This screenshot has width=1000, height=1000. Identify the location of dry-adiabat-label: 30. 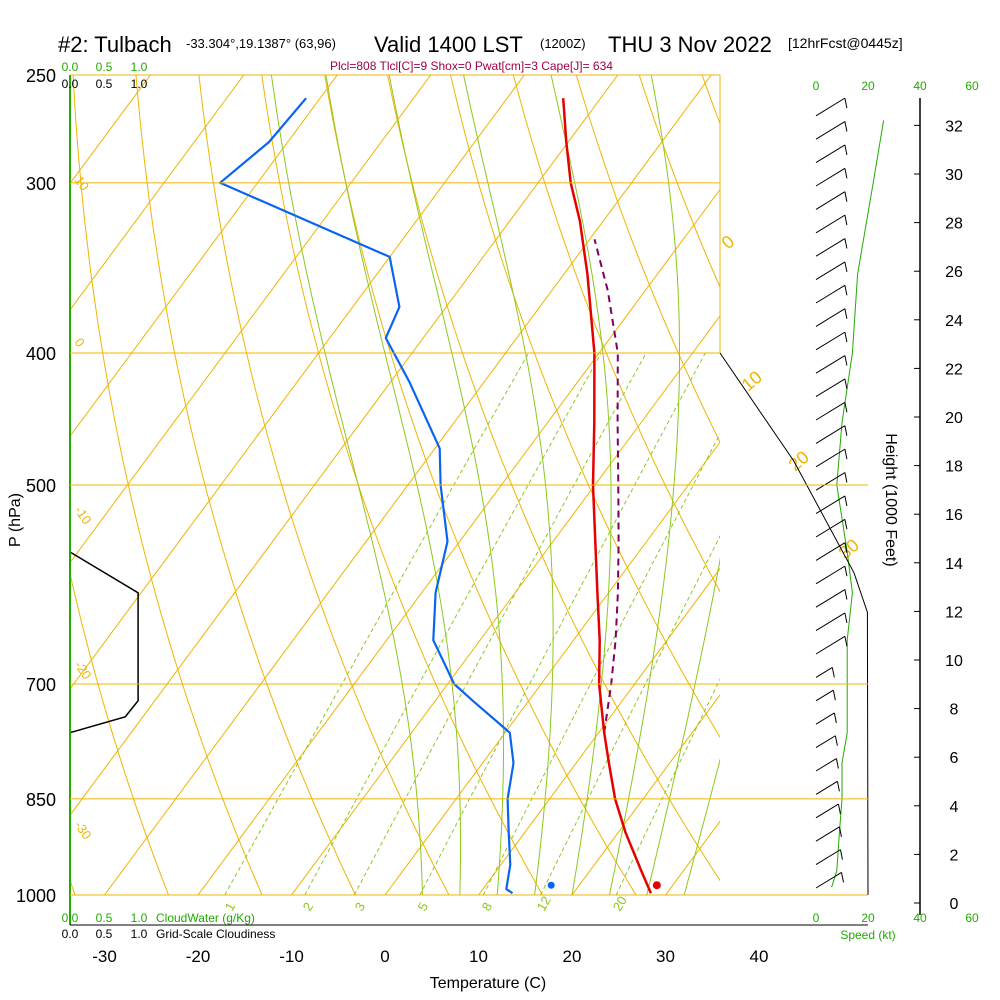
(849, 549).